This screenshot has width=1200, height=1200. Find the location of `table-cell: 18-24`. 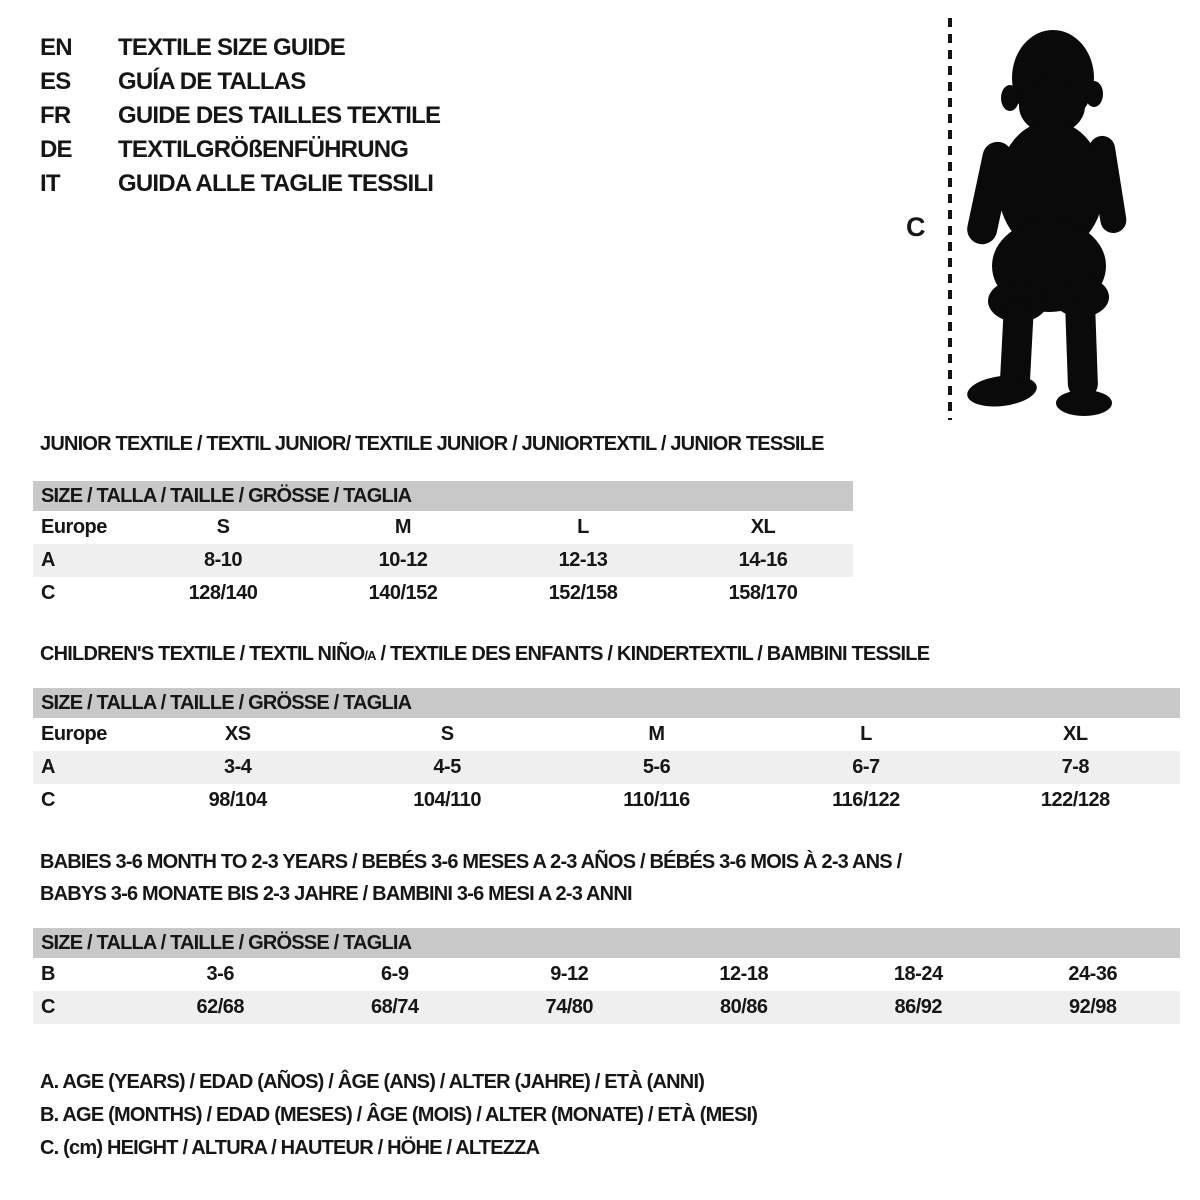

table-cell: 18-24 is located at coordinates (918, 974).